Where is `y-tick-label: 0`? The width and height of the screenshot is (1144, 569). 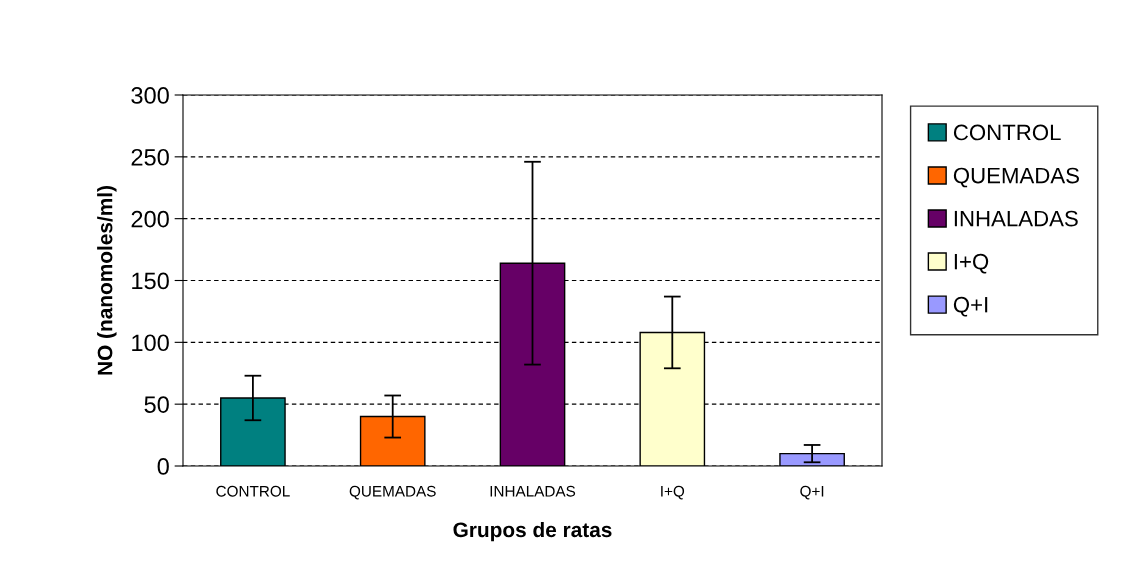
y-tick-label: 0 is located at coordinates (163, 466).